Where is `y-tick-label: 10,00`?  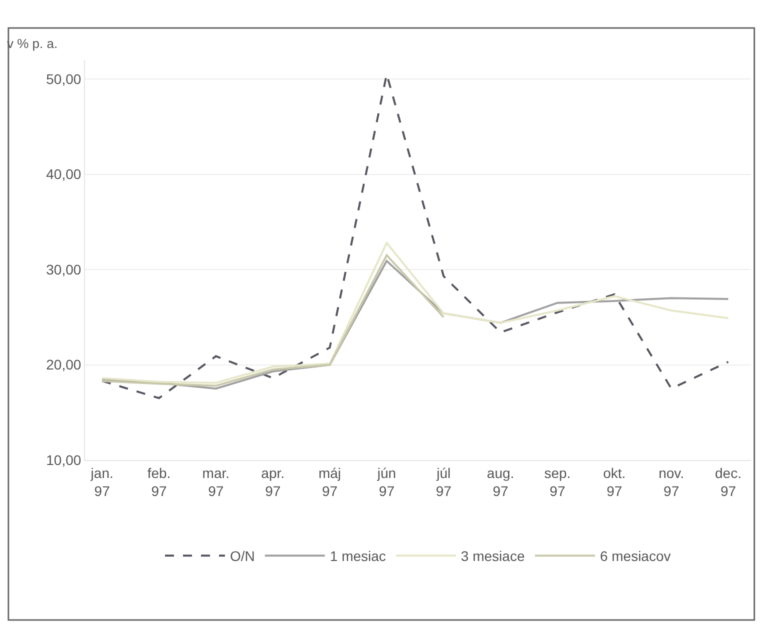 y-tick-label: 10,00 is located at coordinates (64, 460).